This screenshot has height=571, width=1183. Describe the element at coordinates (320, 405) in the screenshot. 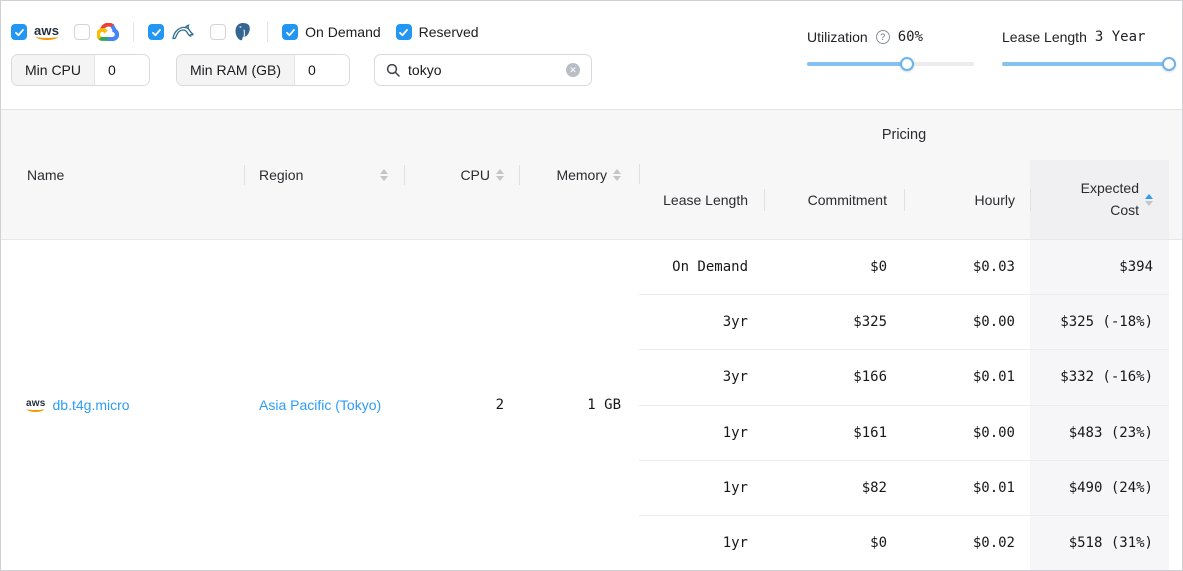

I see `region-link: Asia Pacific (Tokyo)` at that location.